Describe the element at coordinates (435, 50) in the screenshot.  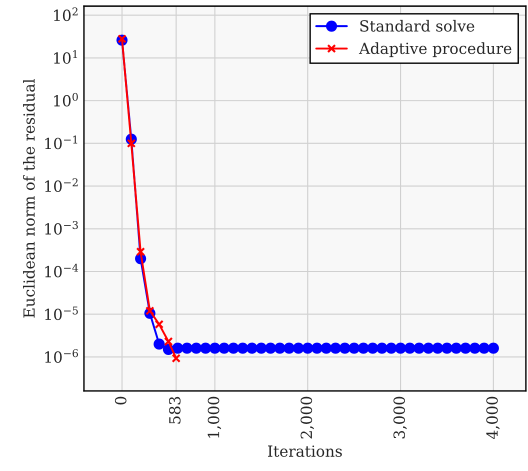
I see `legend-label: Adaptive procedure` at that location.